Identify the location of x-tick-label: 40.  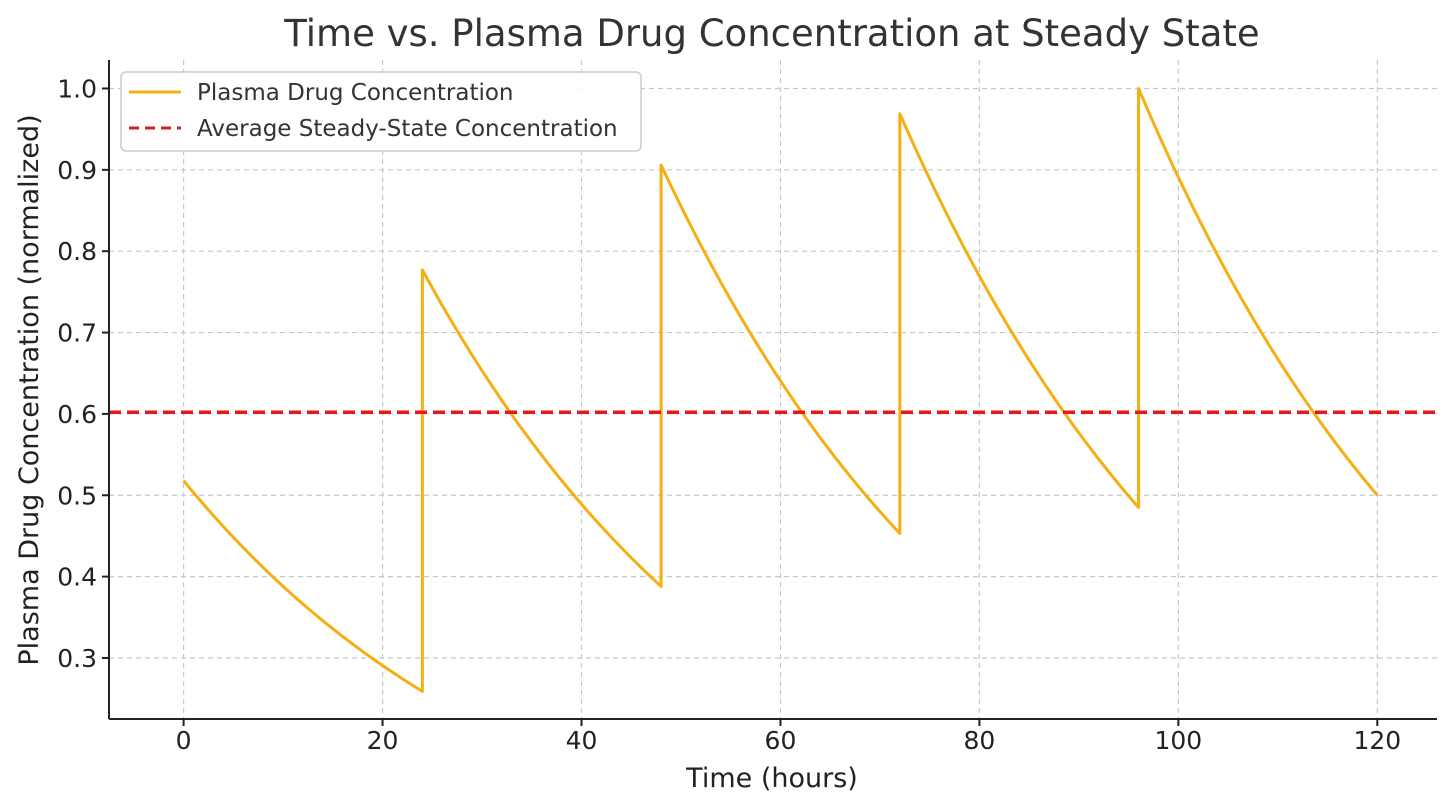
(582, 740).